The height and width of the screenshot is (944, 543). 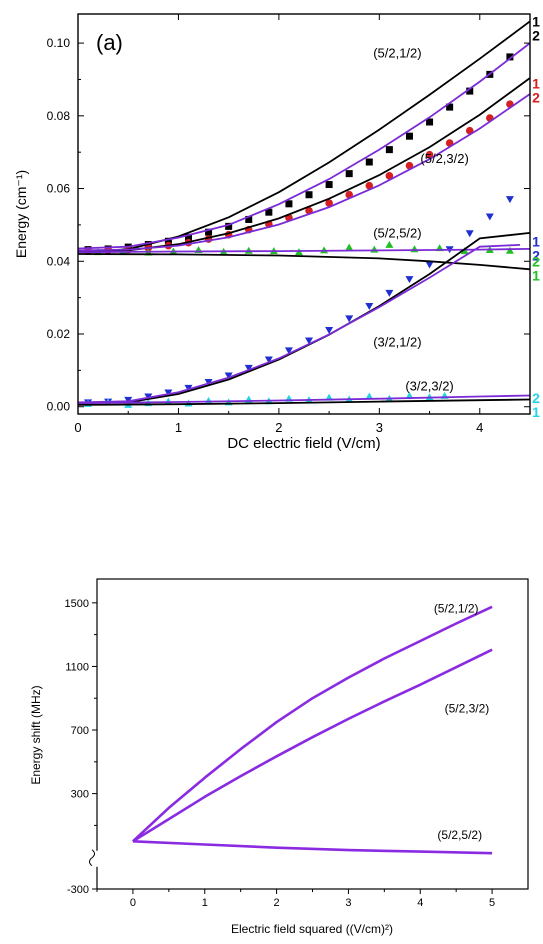 I want to click on y-tick-label: -300, so click(x=78, y=890).